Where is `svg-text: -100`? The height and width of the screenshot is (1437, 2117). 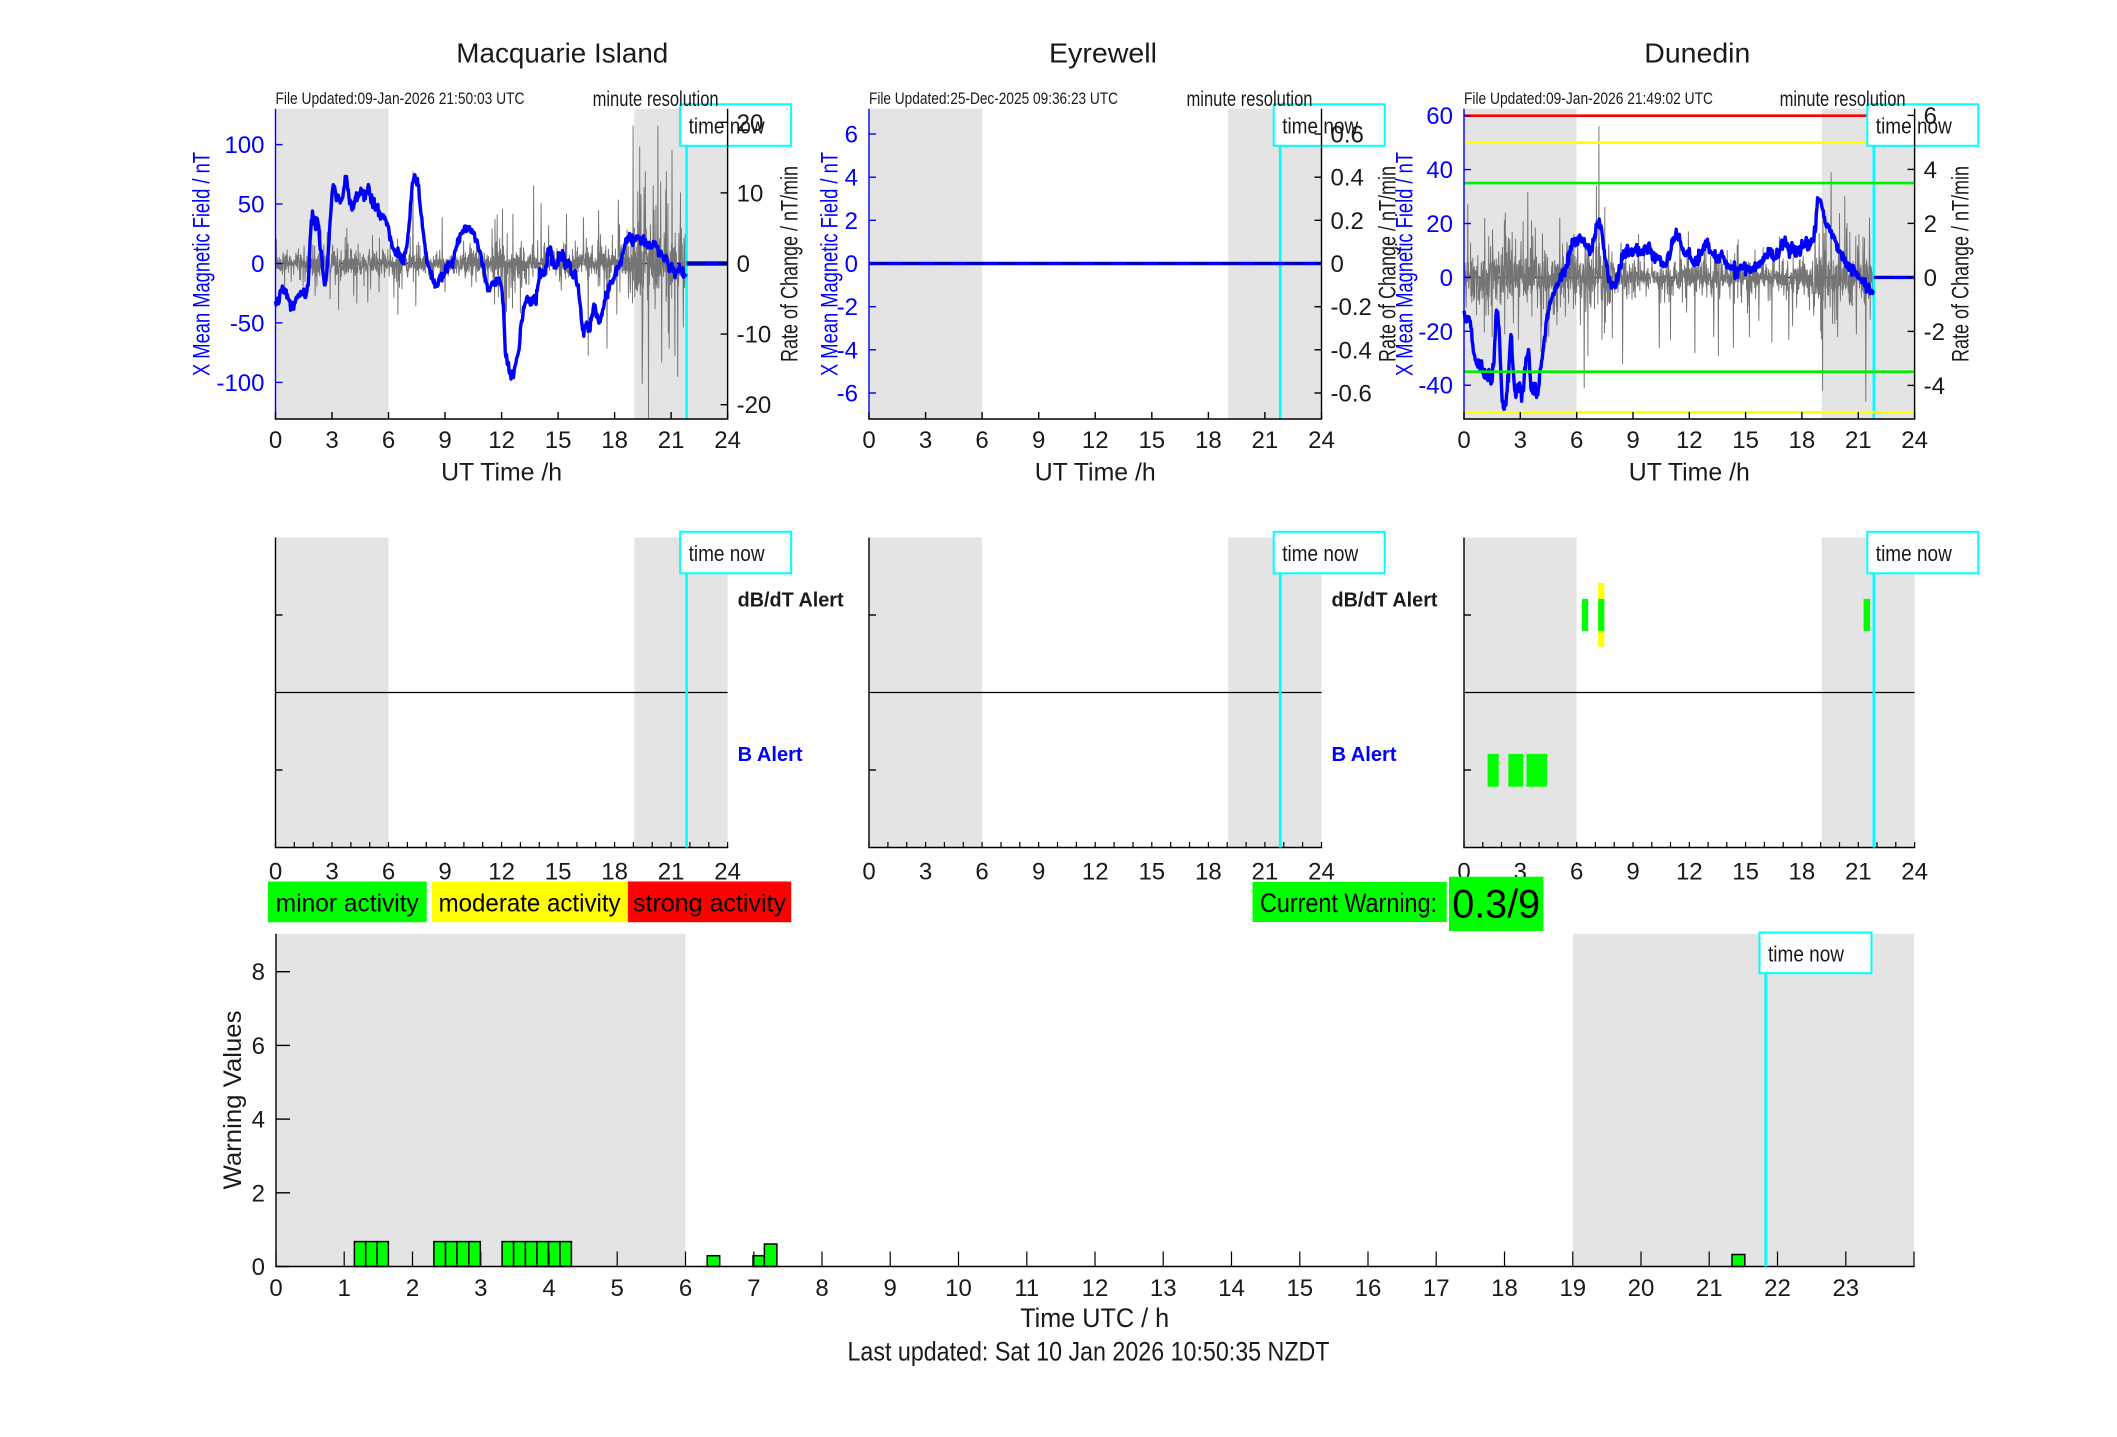
svg-text: -100 is located at coordinates (240, 383).